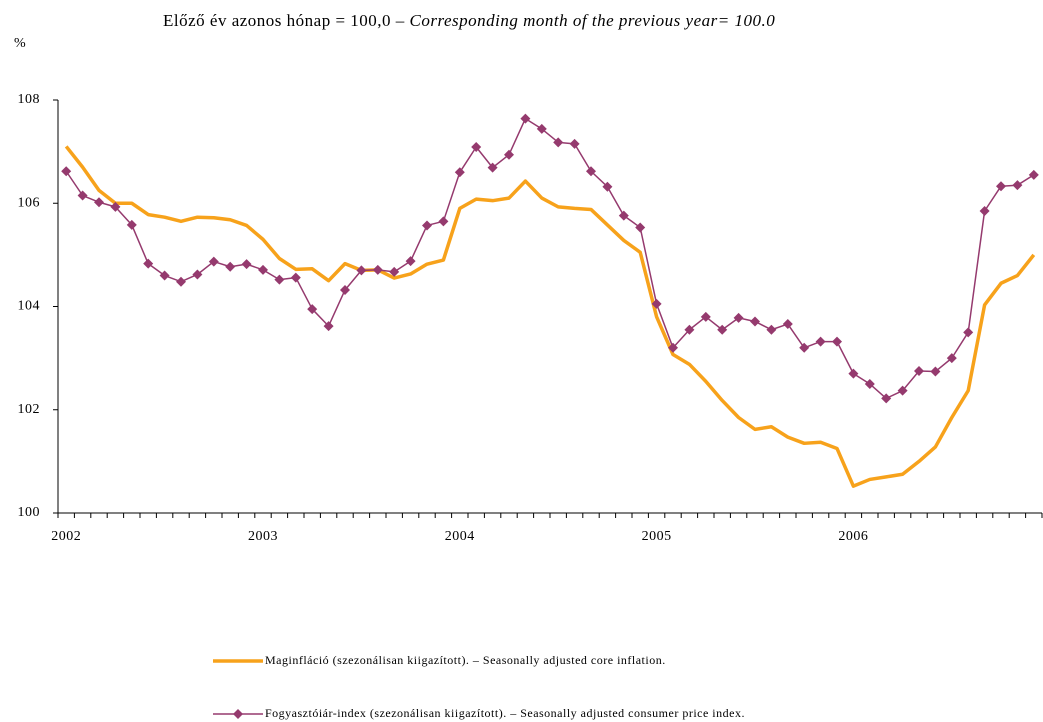  What do you see at coordinates (29, 202) in the screenshot?
I see `y-tick-label: 106` at bounding box center [29, 202].